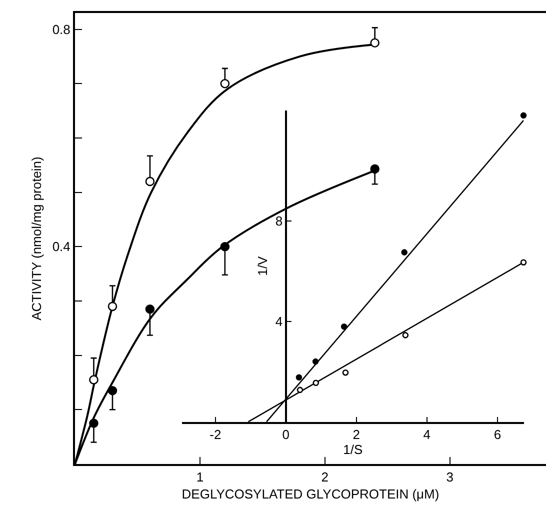  Describe the element at coordinates (61, 29) in the screenshot. I see `y-tick-label: 0.8` at that location.